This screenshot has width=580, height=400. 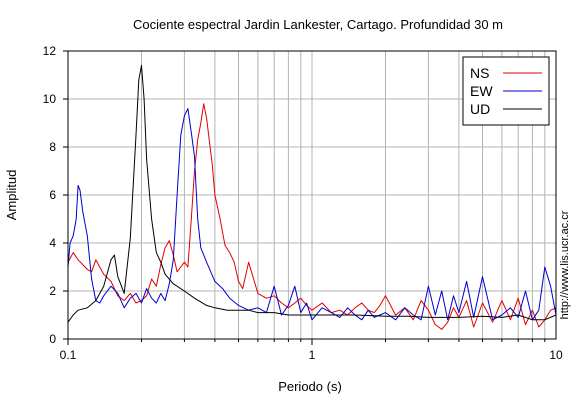 I want to click on y-tick-label: 12, so click(x=50, y=51).